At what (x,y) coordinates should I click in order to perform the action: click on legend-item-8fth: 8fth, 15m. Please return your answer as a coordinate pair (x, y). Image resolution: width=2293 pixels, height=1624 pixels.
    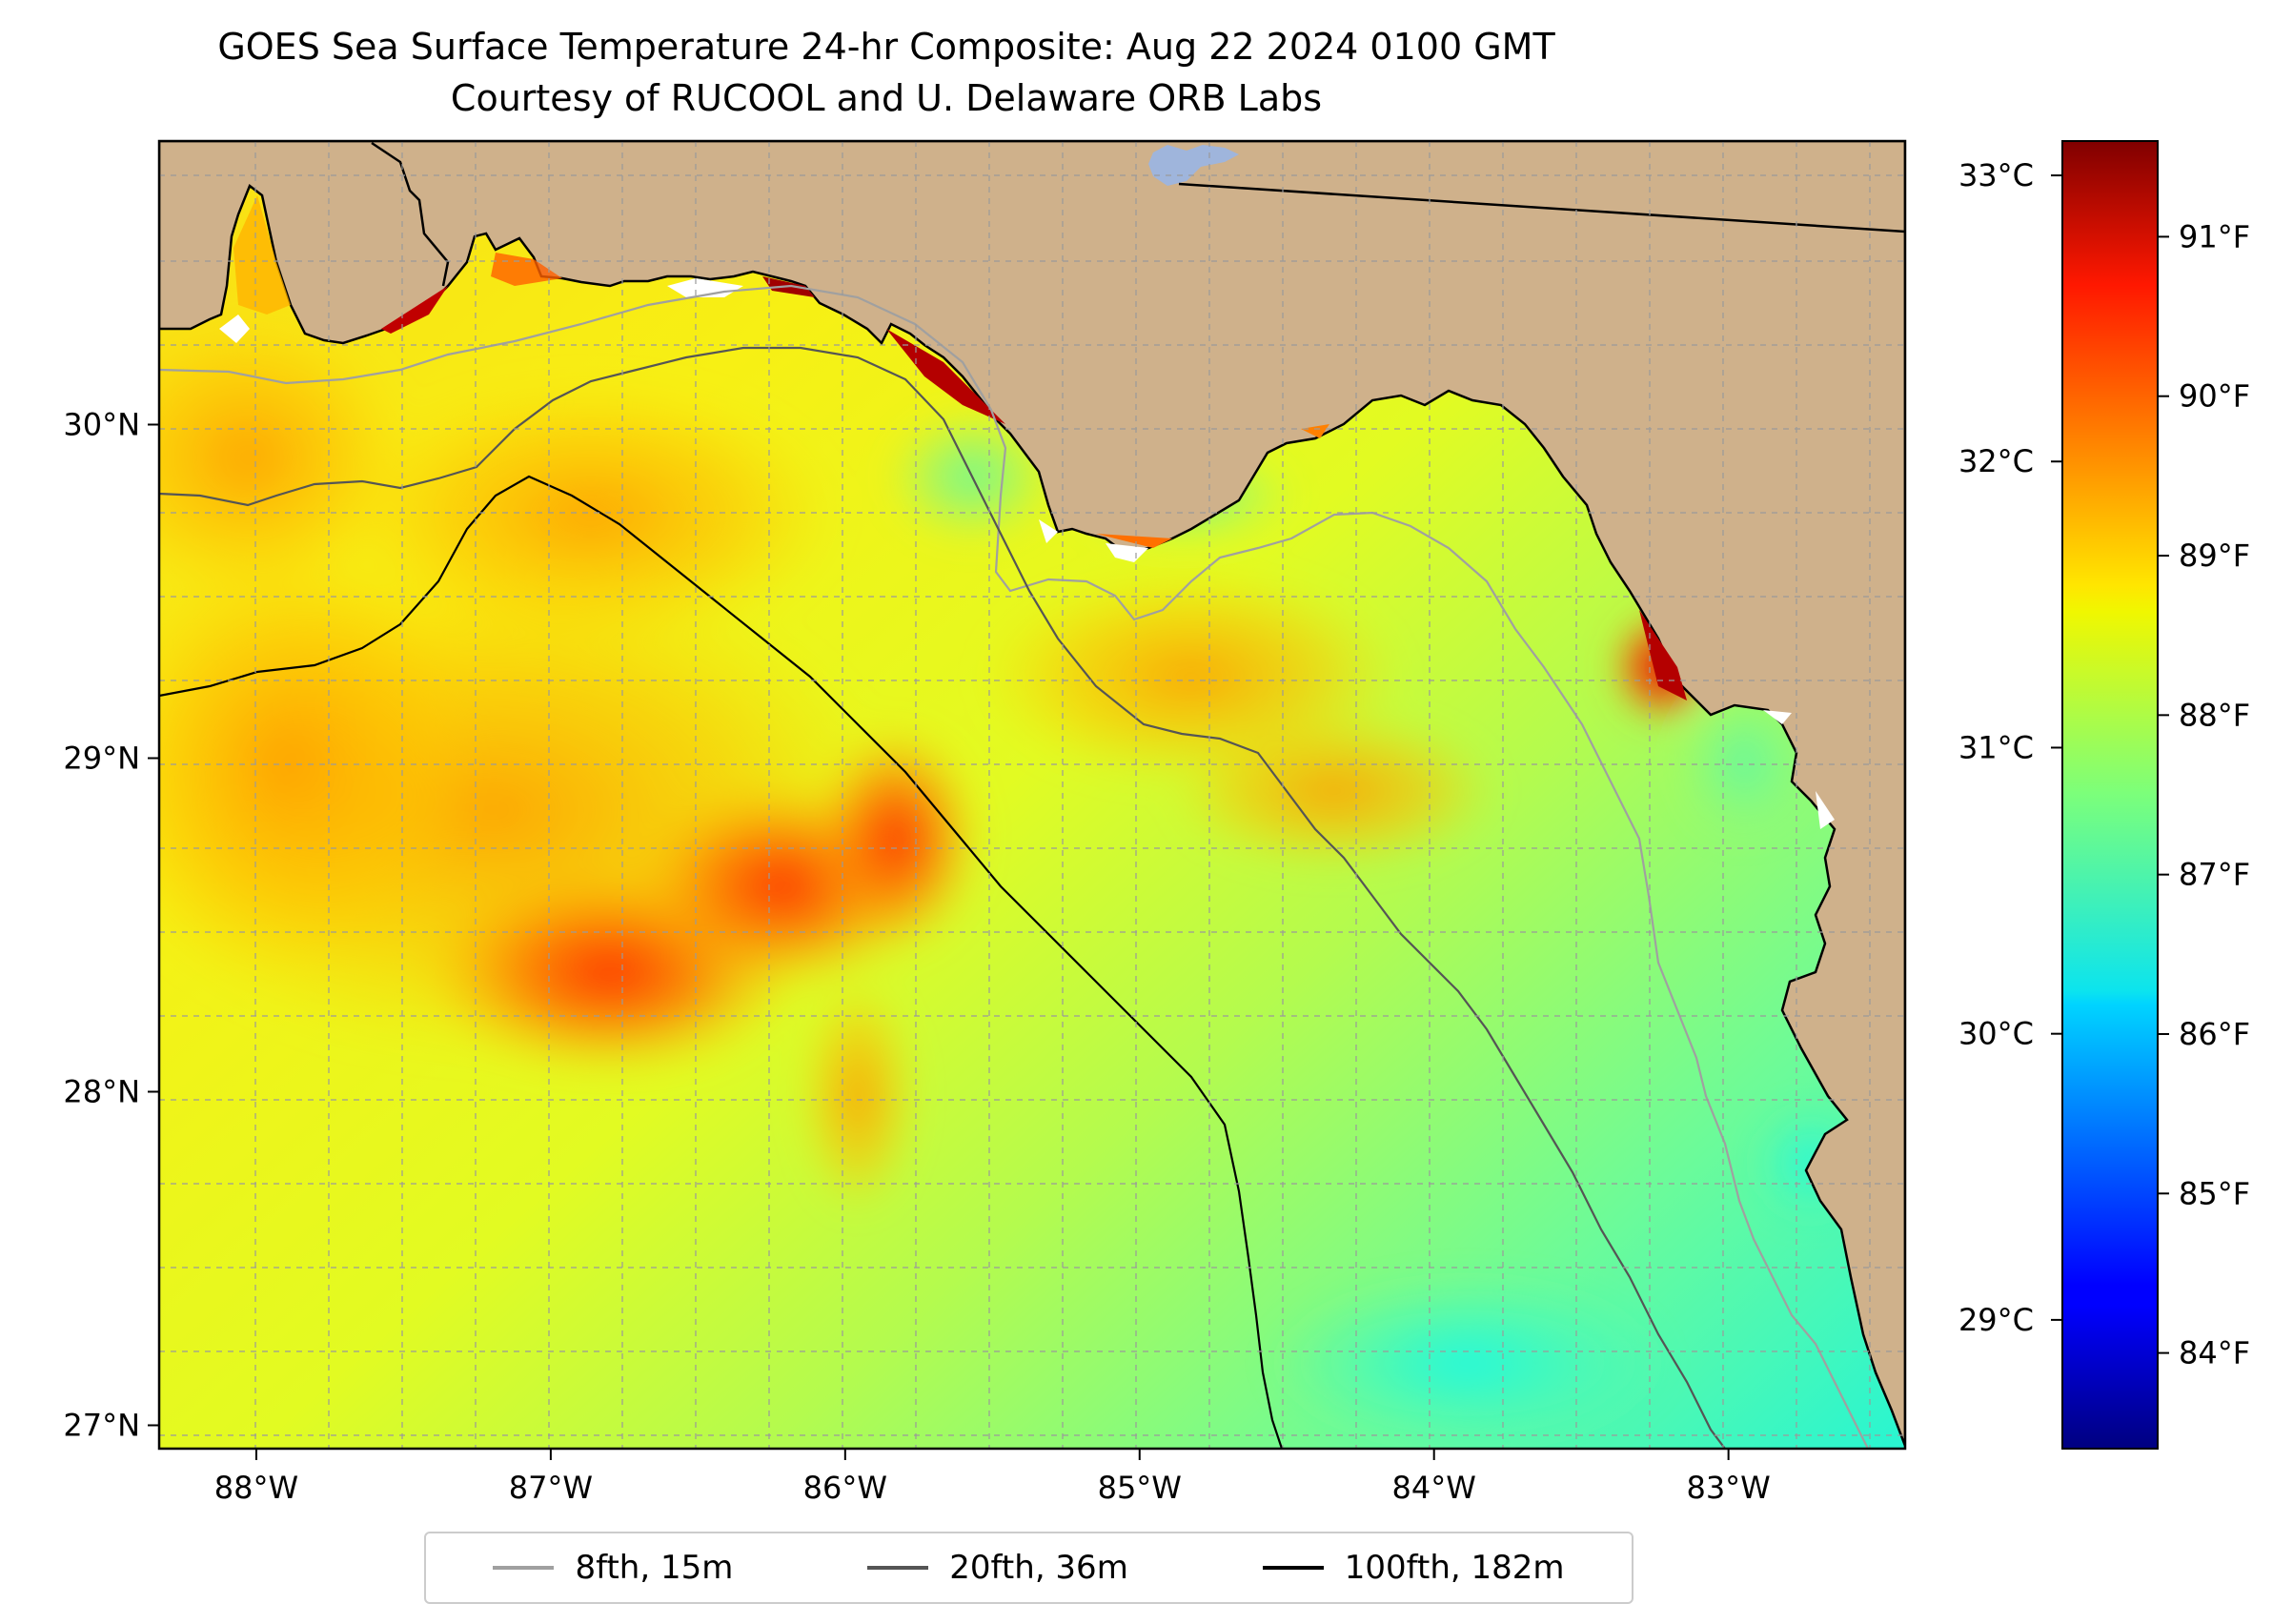
    Looking at the image, I should click on (613, 1568).